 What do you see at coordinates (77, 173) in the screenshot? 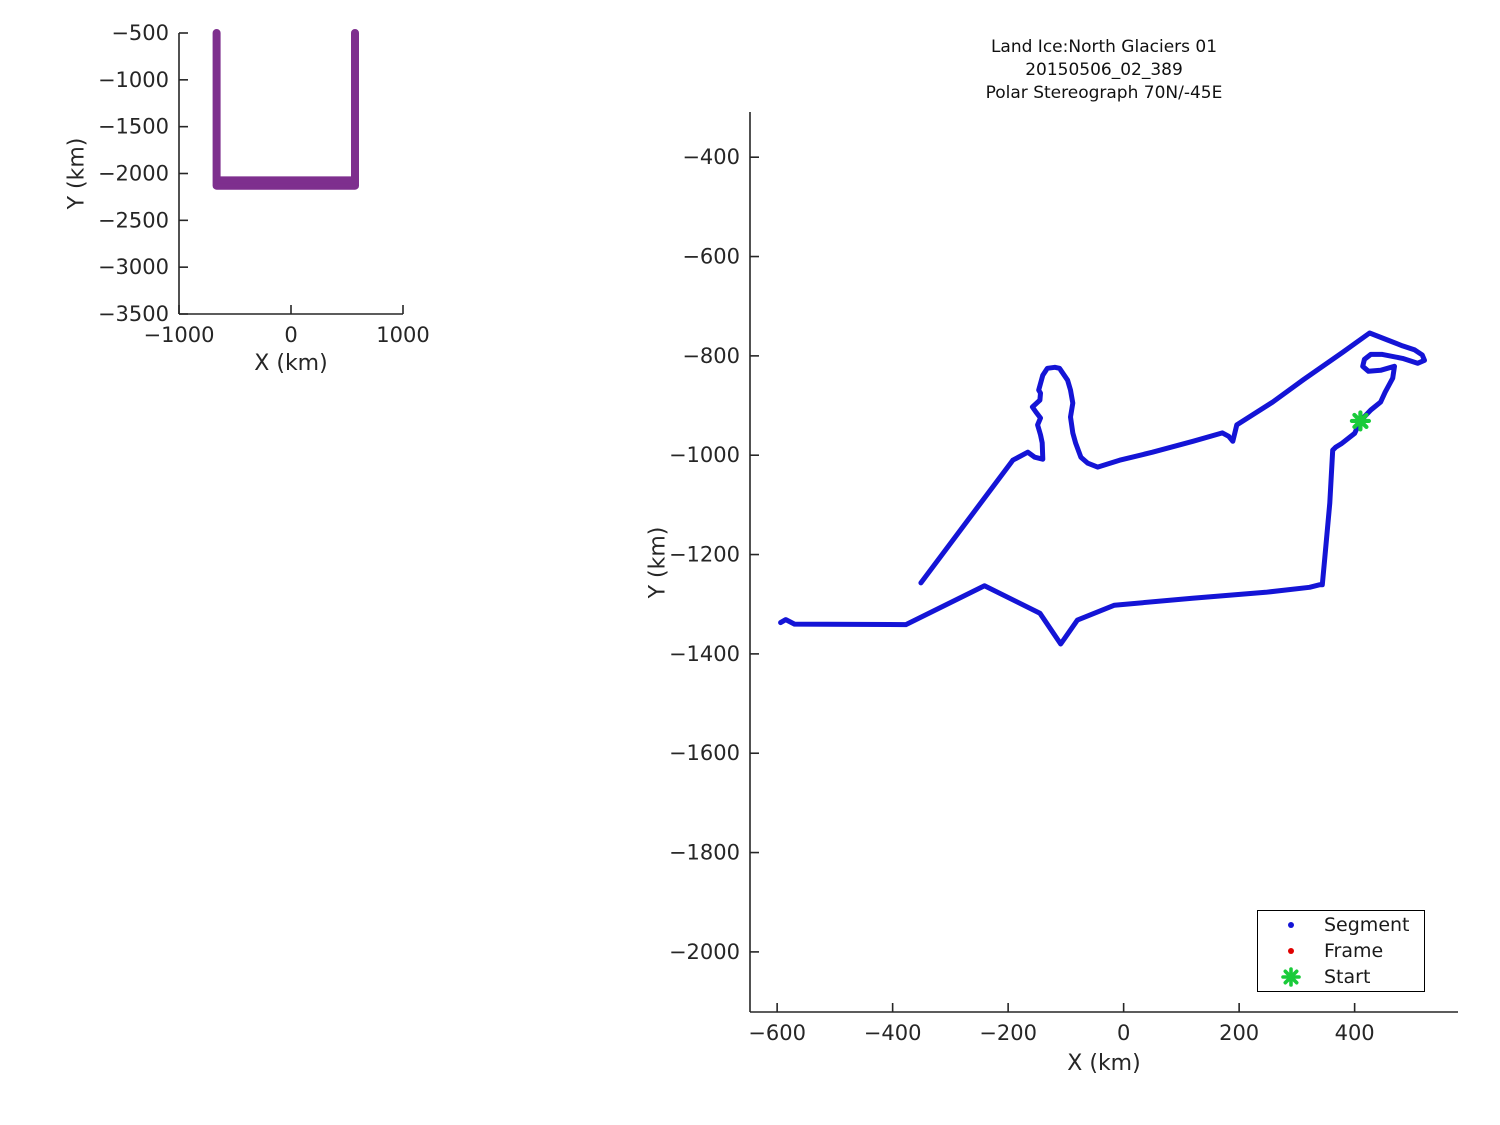
I see `overview-y-axis-label: Y (km)` at bounding box center [77, 173].